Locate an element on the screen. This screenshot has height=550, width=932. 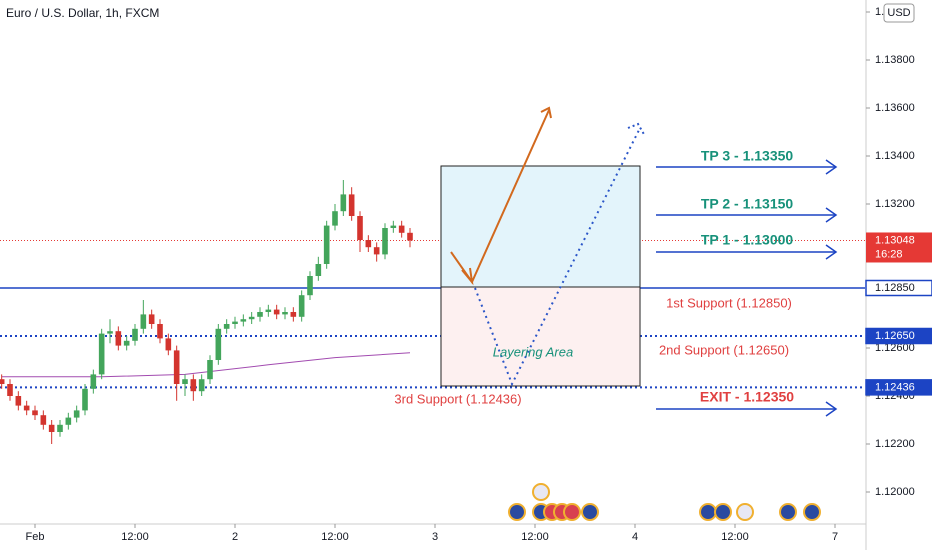
level-label: 1.12436 is located at coordinates (895, 387).